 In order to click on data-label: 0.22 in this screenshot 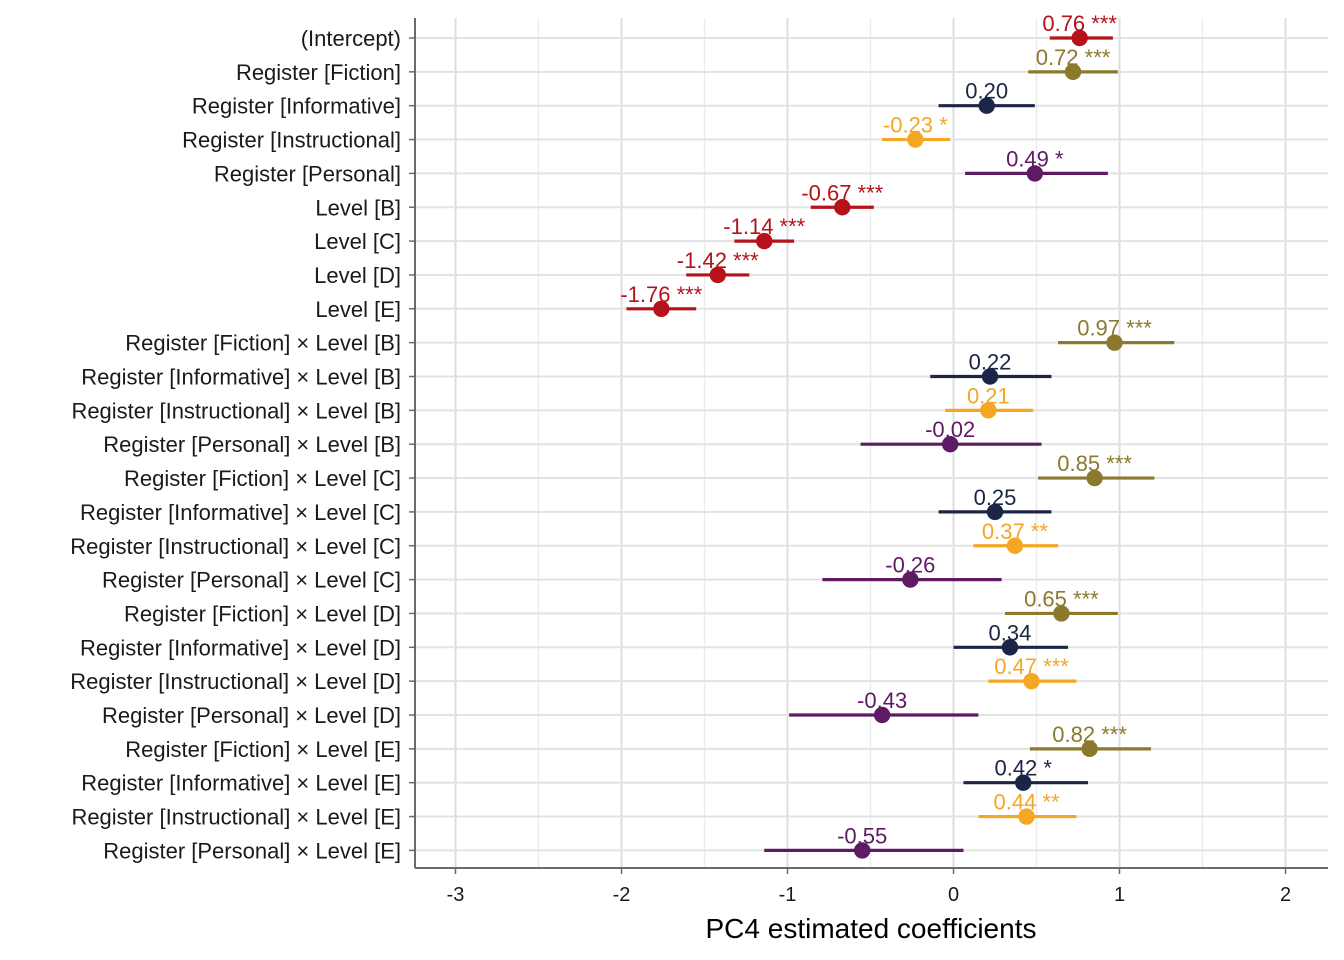, I will do `click(990, 362)`.